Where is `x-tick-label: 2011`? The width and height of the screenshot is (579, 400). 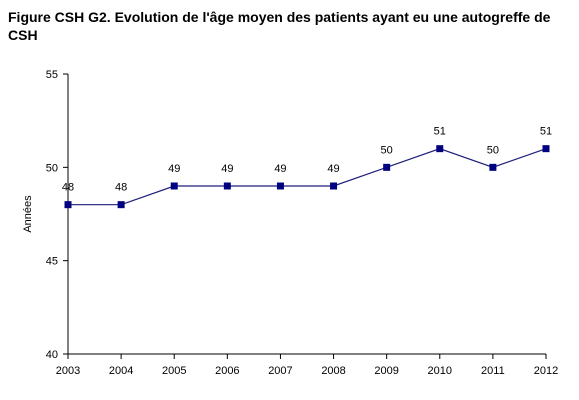 x-tick-label: 2011 is located at coordinates (493, 371).